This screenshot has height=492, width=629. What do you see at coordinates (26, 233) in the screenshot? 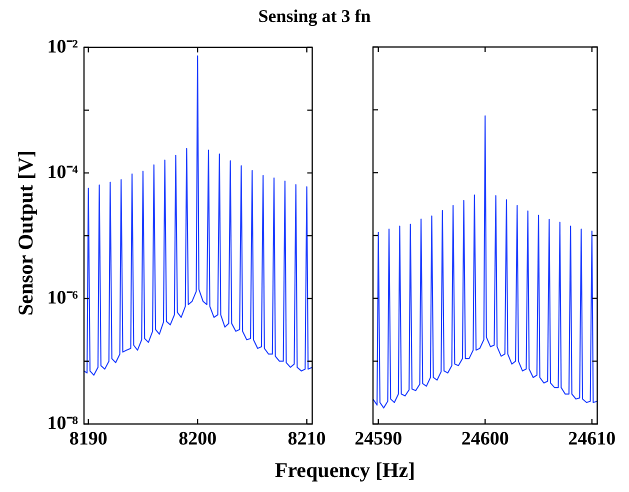
I see `y-axis-title: Sensor Output [V]` at bounding box center [26, 233].